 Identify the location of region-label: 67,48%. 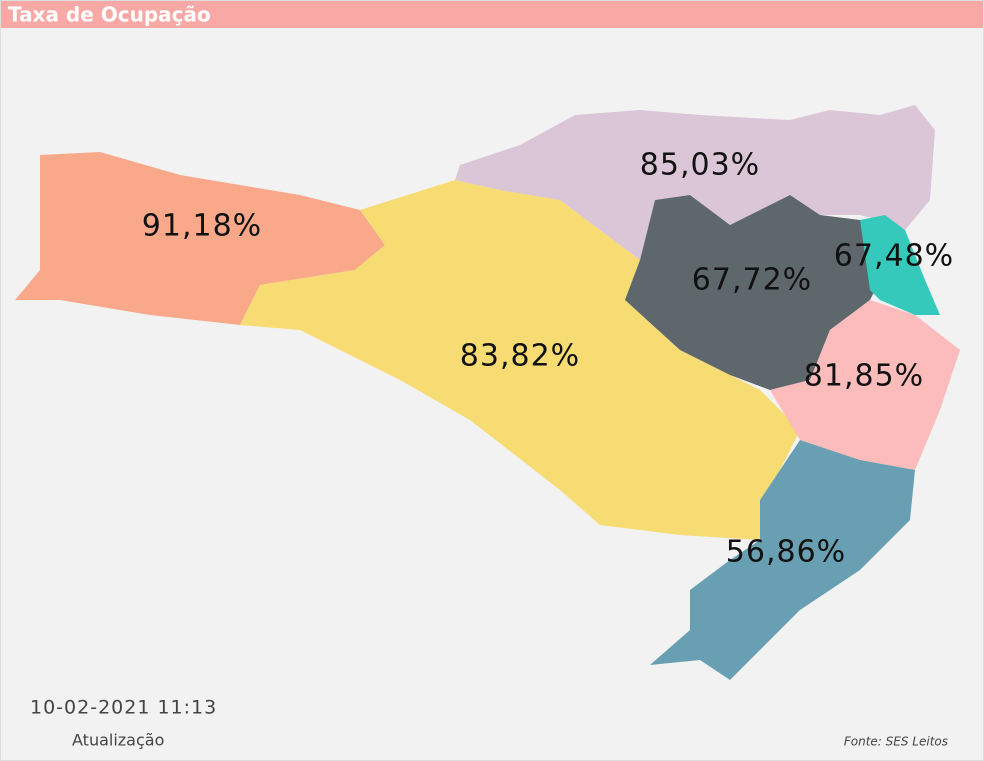
(894, 256).